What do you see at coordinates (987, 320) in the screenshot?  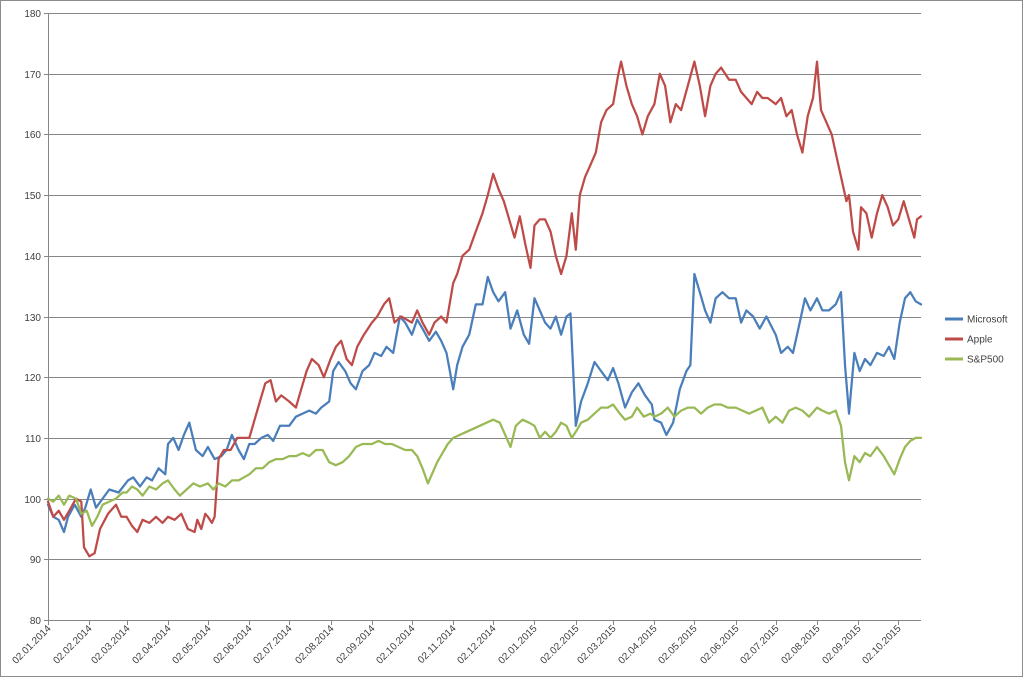 I see `legend-label: Microsoft` at bounding box center [987, 320].